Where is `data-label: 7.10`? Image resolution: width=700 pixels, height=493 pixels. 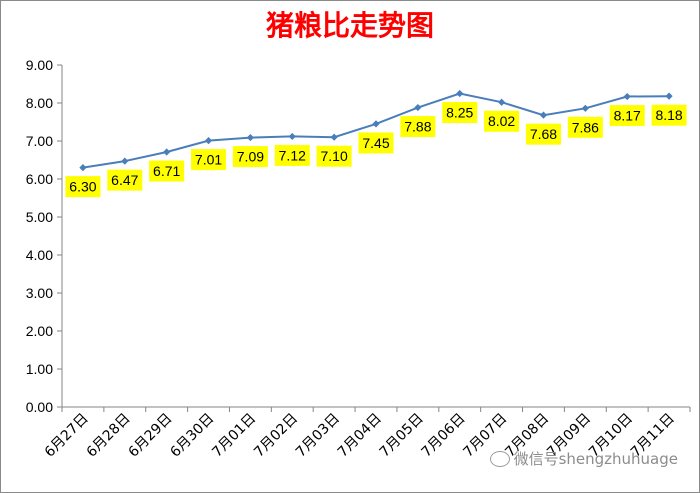 data-label: 7.10 is located at coordinates (334, 156).